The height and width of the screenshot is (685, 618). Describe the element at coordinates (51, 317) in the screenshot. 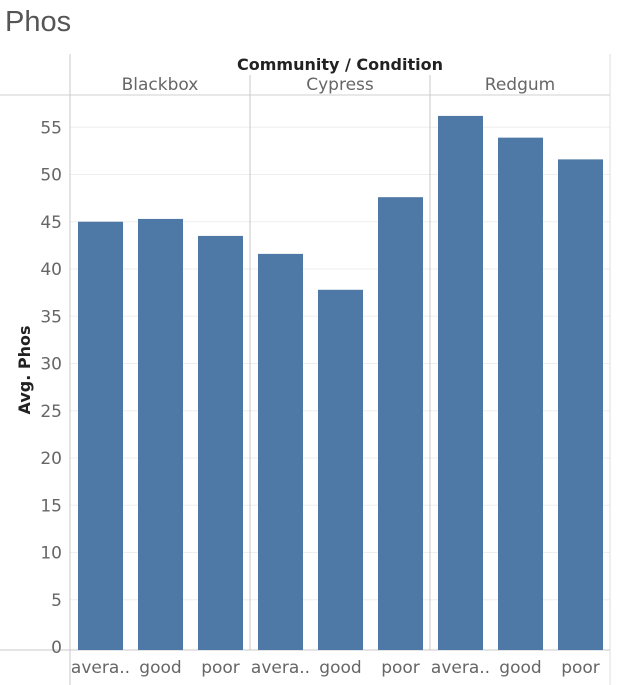

I see `y-tick-label: 35` at that location.